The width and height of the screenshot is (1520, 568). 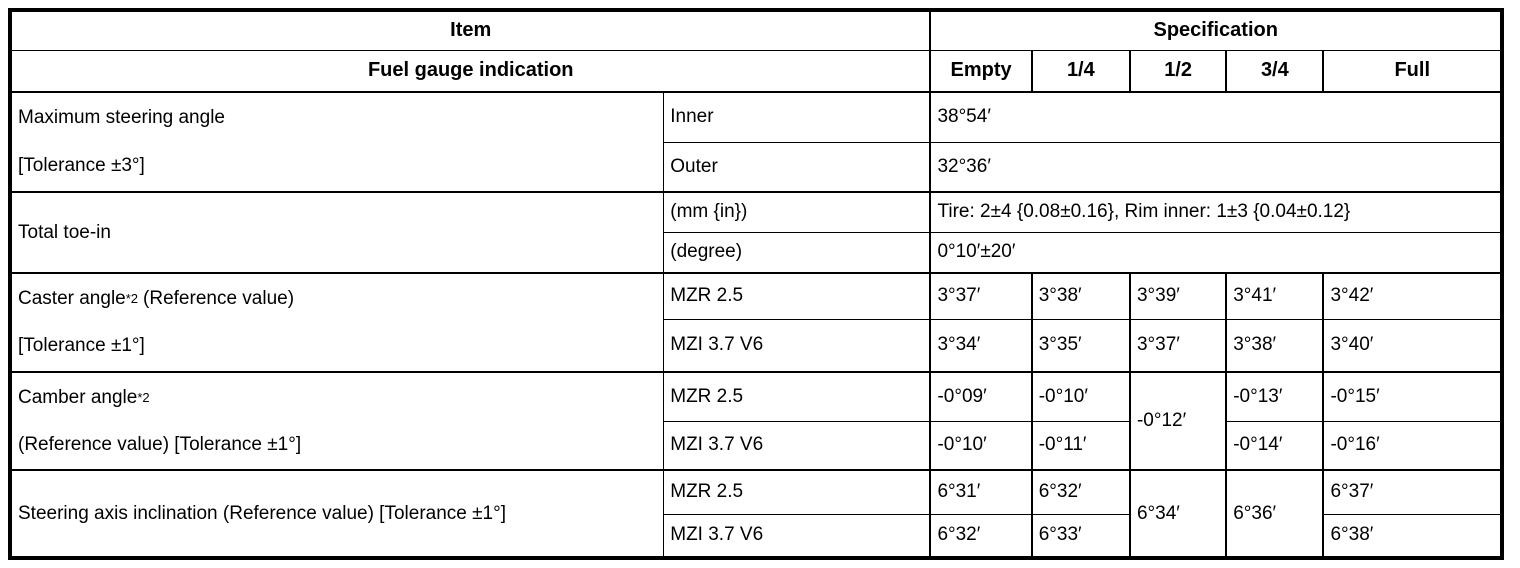 I want to click on item-label-line1: Camber angle *2, so click(x=84, y=397).